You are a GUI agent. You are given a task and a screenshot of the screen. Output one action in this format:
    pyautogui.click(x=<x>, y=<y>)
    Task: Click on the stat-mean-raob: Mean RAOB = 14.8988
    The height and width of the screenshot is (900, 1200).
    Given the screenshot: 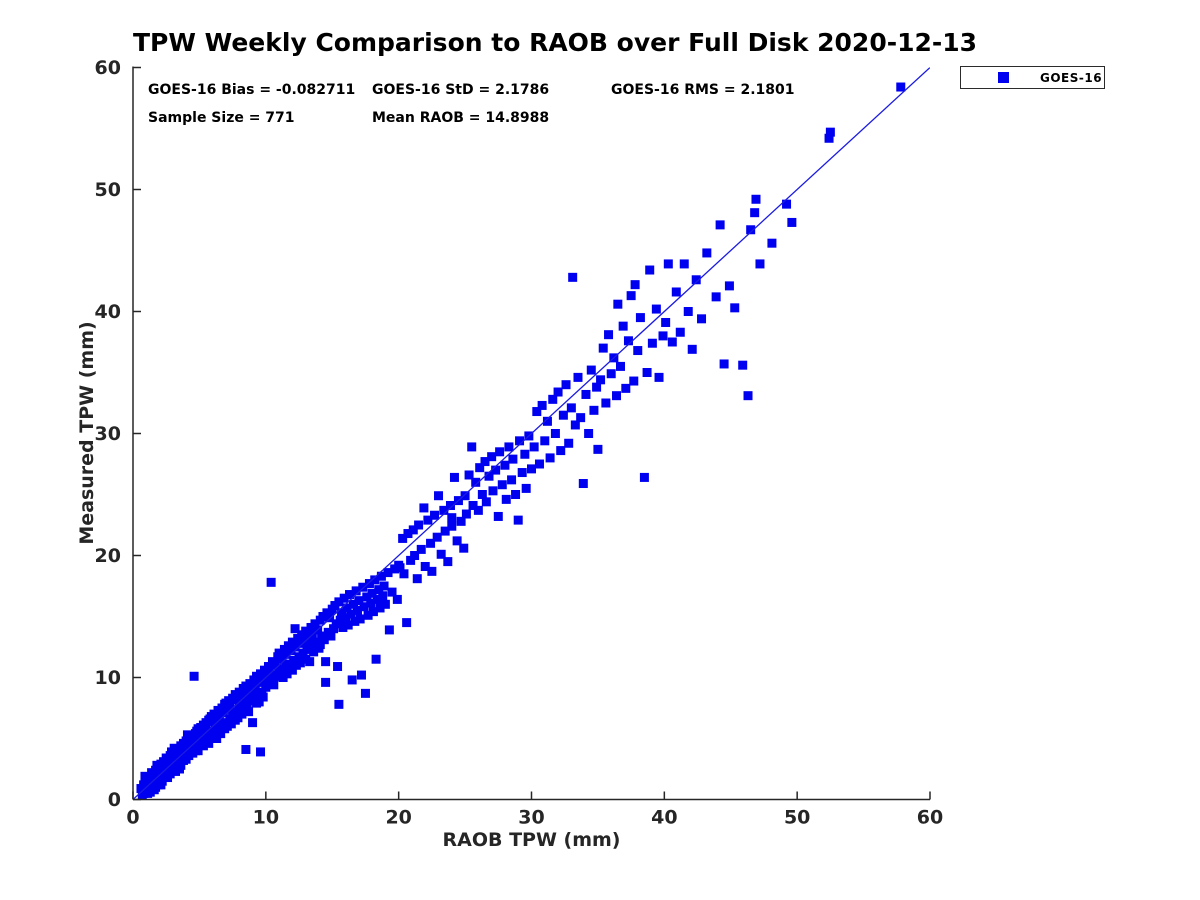 What is the action you would take?
    pyautogui.click(x=461, y=118)
    